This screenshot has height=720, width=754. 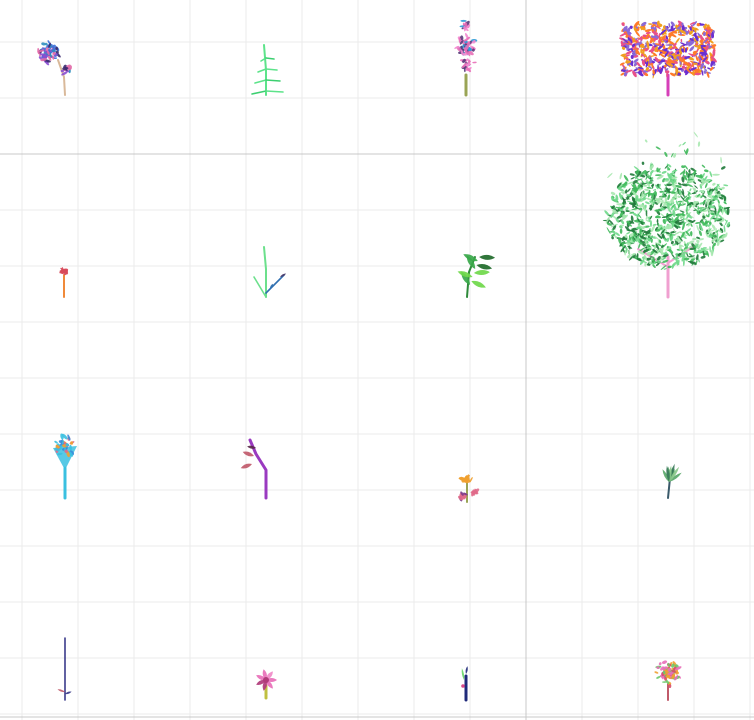 I want to click on plant-7-leafy-stem, so click(x=476, y=276).